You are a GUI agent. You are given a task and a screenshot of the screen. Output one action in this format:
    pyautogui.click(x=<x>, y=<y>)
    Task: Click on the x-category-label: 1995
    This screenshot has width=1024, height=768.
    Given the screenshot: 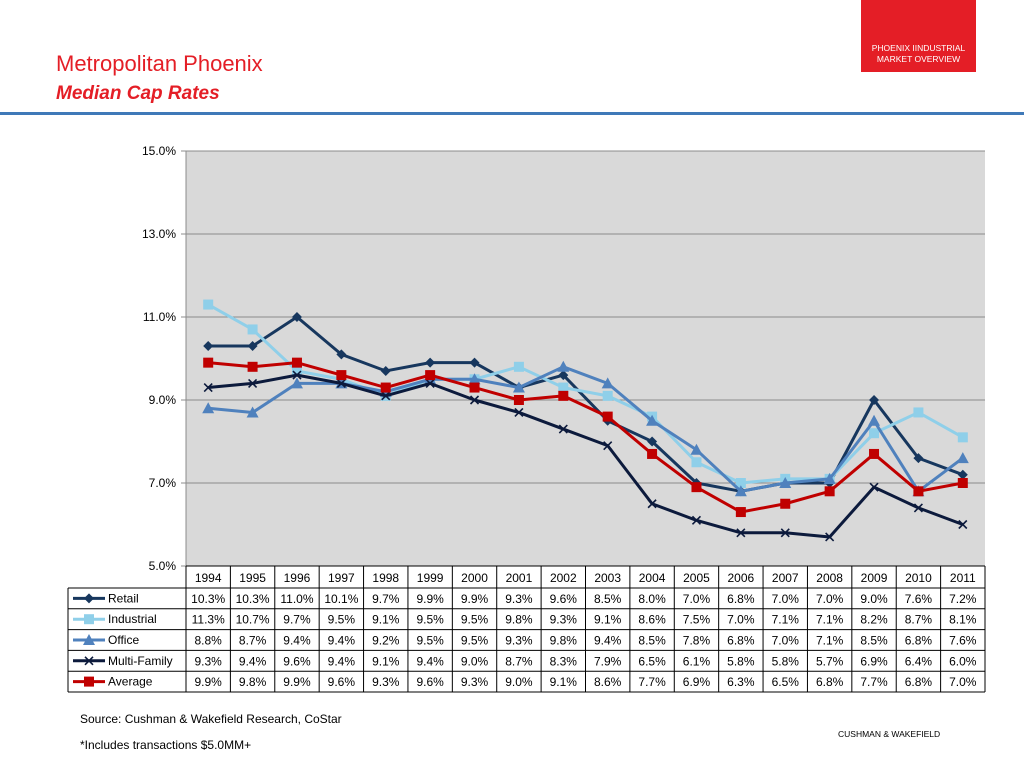 What is the action you would take?
    pyautogui.click(x=252, y=578)
    